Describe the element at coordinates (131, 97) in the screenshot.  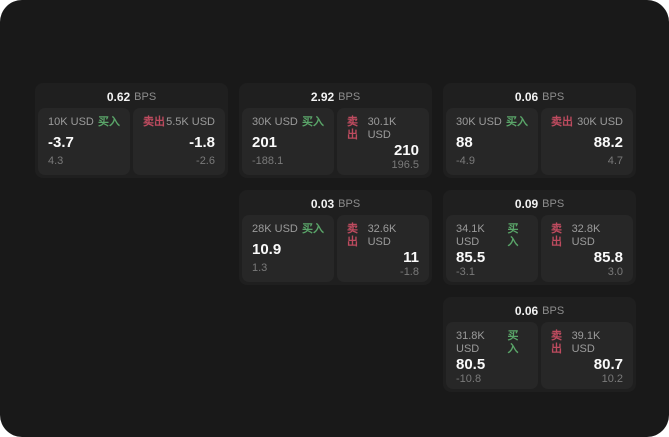
I see `bps-header: 0.62 BPS` at that location.